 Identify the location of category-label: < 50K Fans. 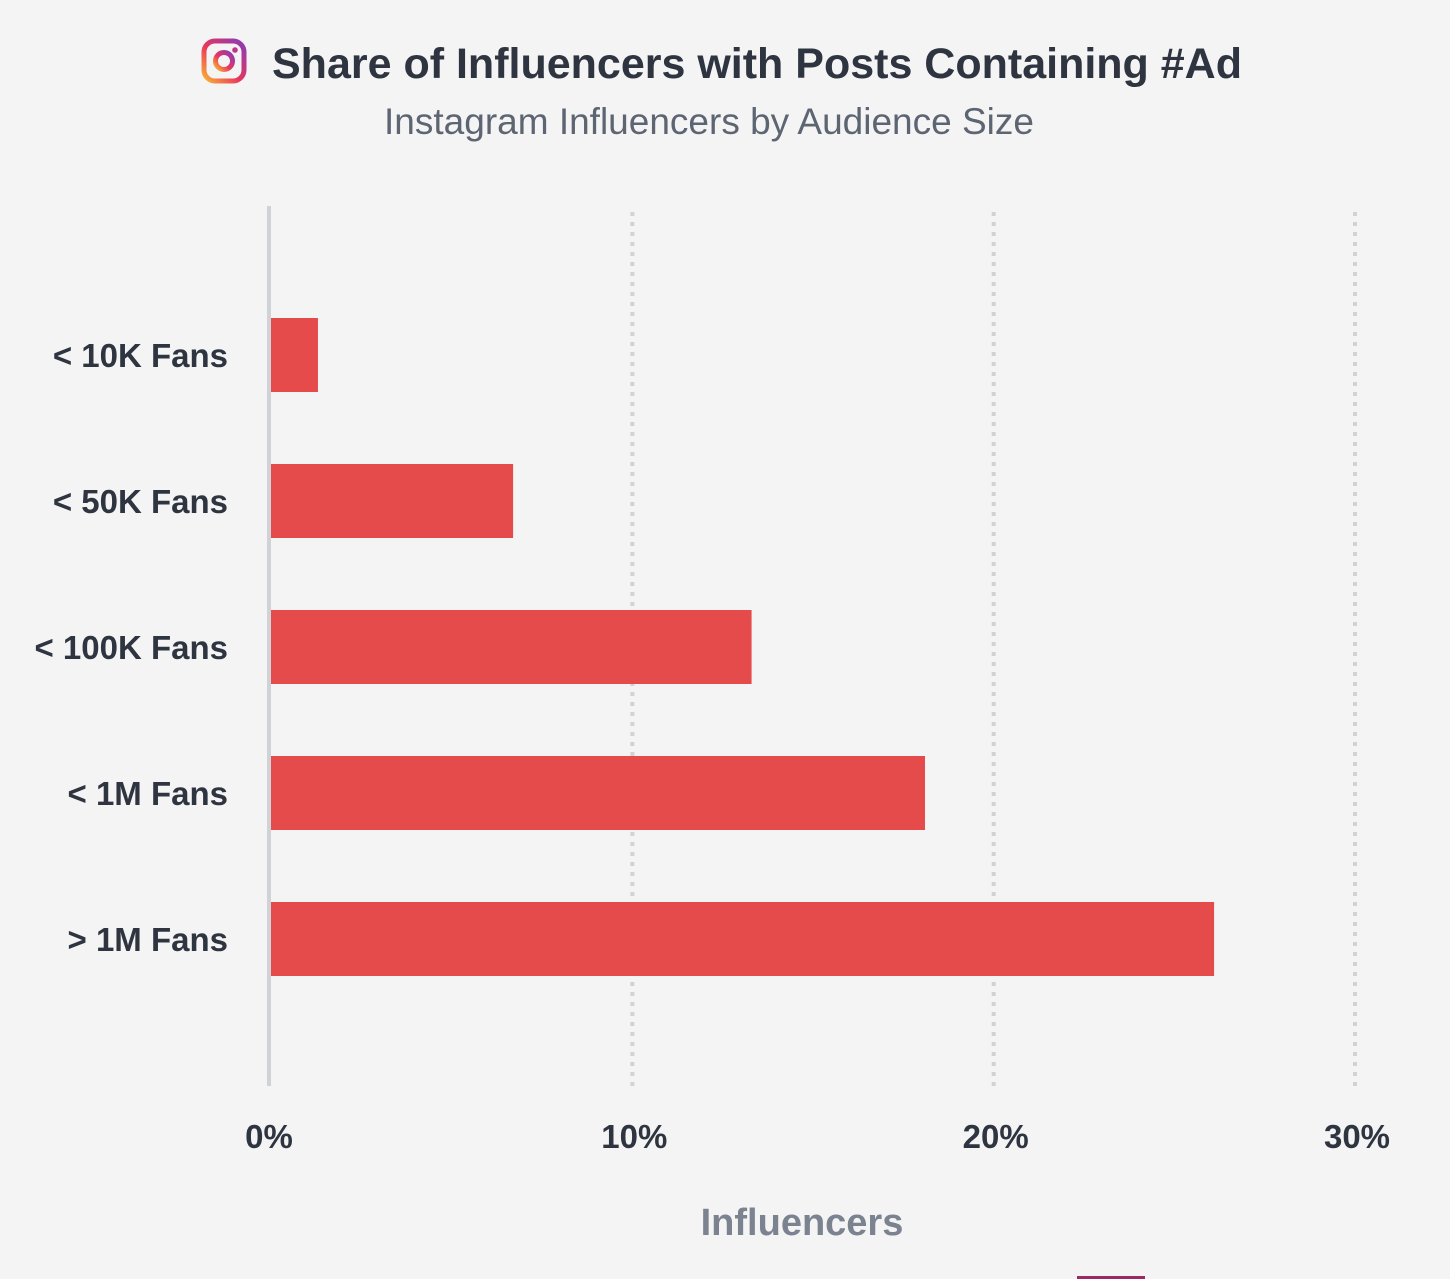
(140, 501).